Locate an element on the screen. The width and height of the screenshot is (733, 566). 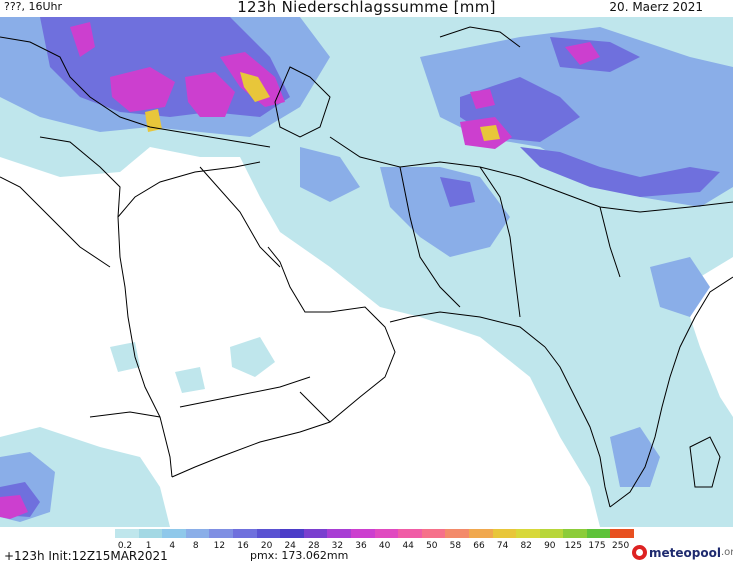
map-title: 123h Niederschlagssumme [mm] is located at coordinates (366, 8).